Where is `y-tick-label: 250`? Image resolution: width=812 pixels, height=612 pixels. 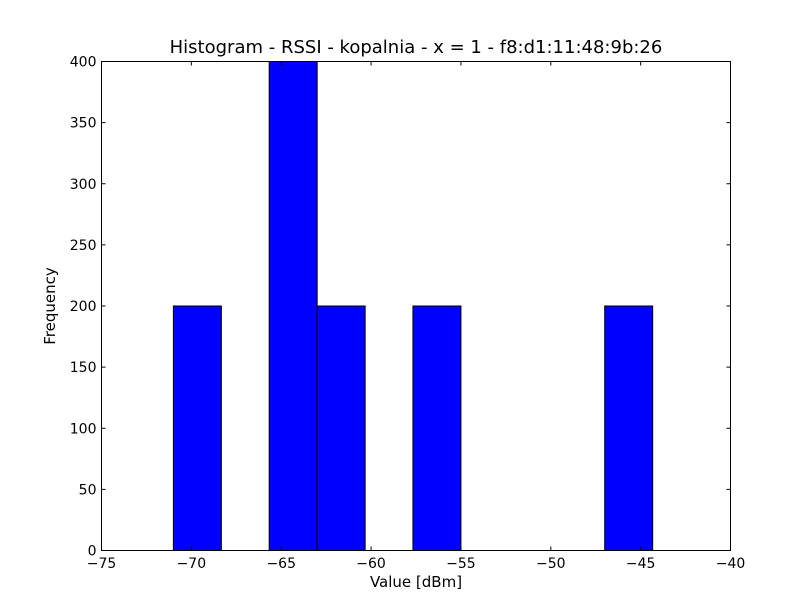 y-tick-label: 250 is located at coordinates (83, 246).